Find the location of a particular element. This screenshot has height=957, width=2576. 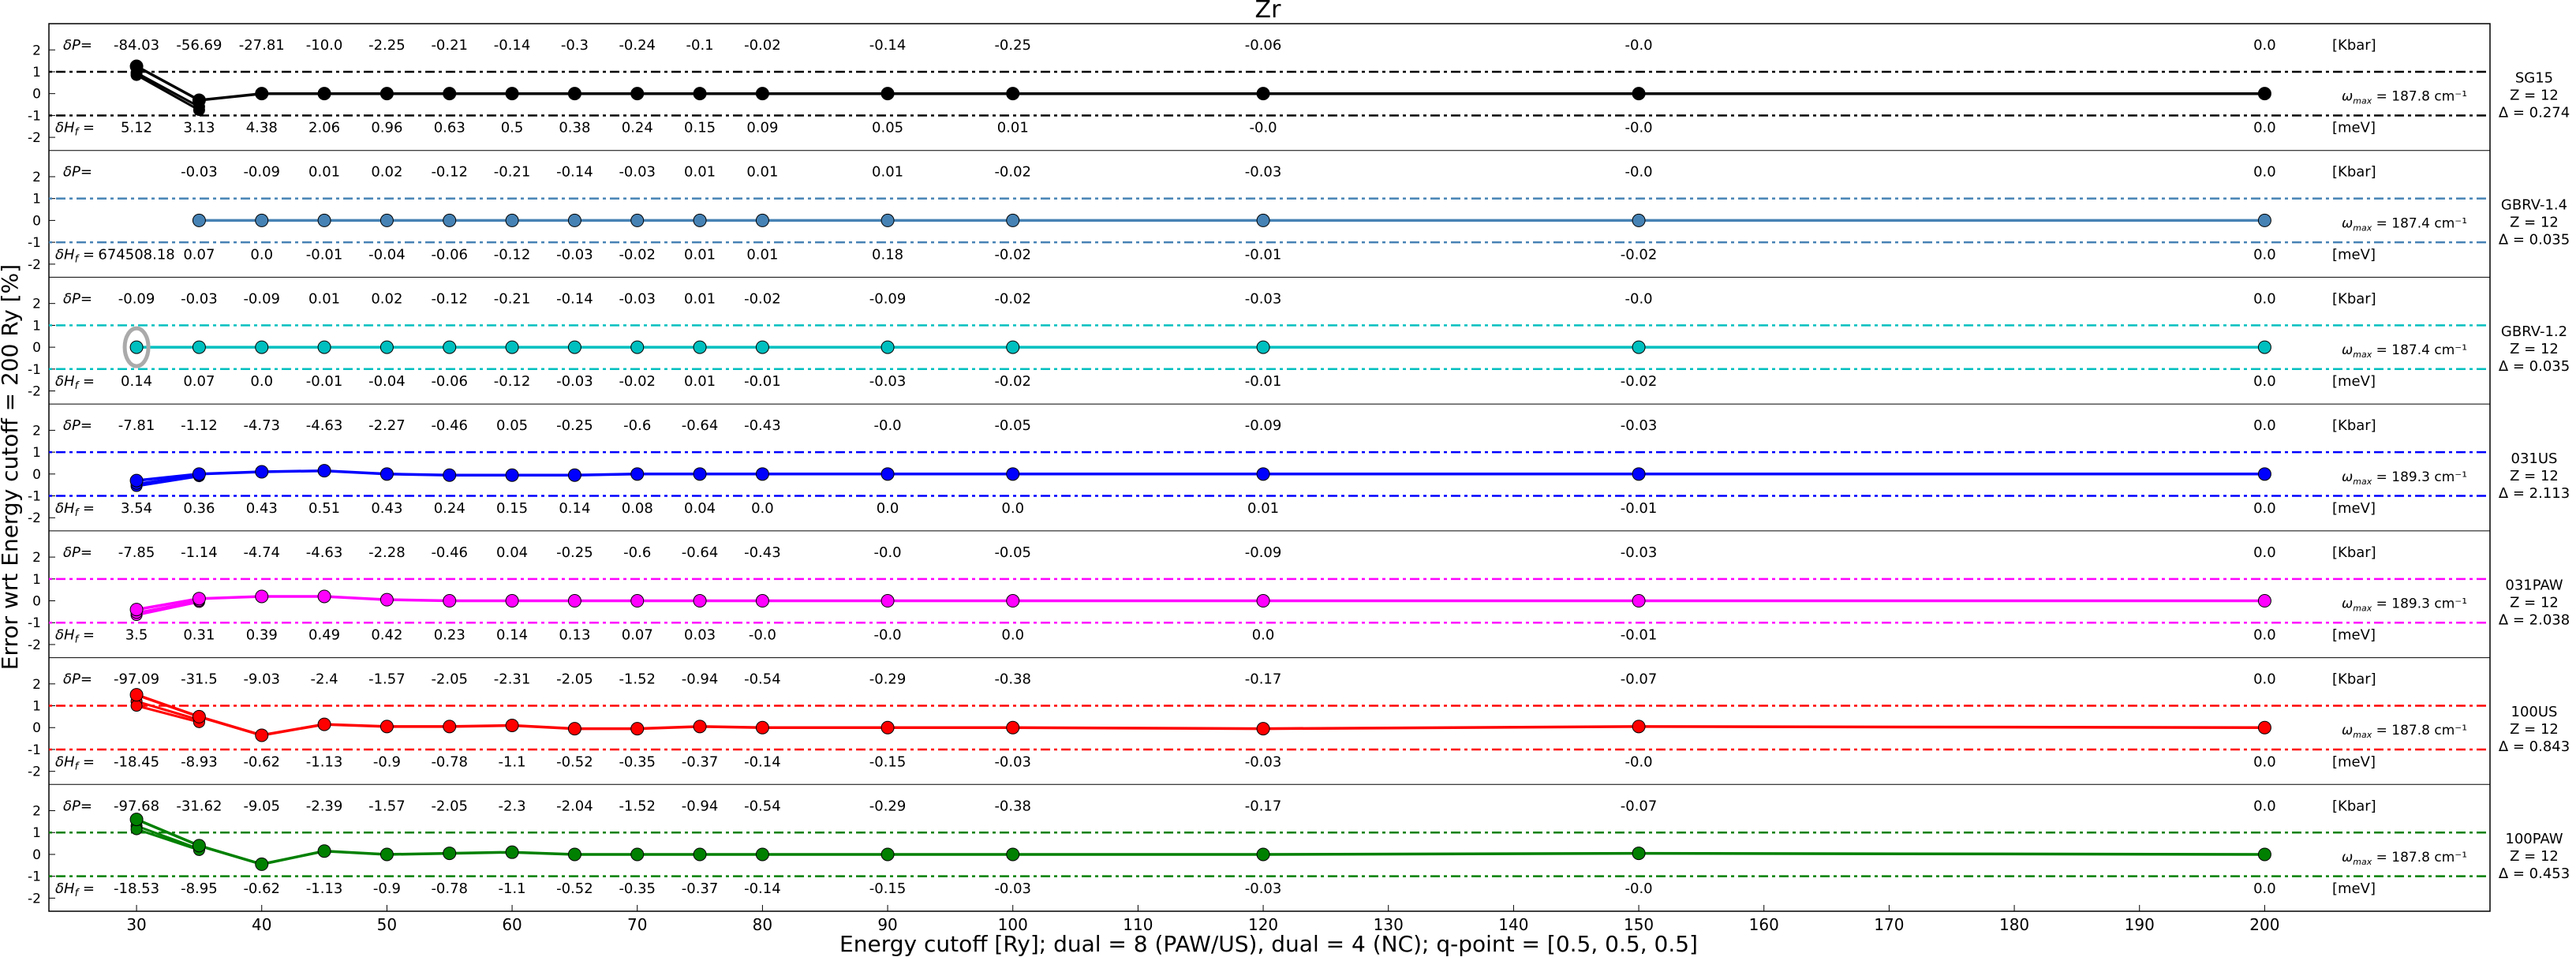

dp-value: -0.94 is located at coordinates (700, 806).